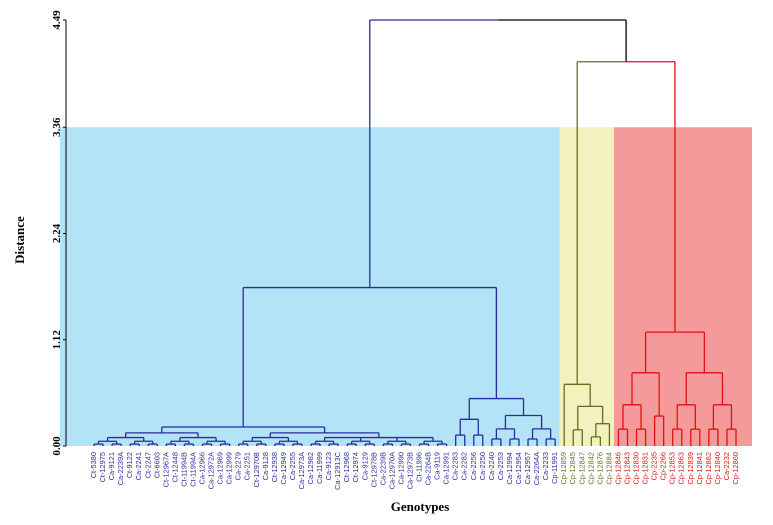 This screenshot has width=773, height=525. What do you see at coordinates (202, 468) in the screenshot?
I see `leaf-label: Ca-12966` at bounding box center [202, 468].